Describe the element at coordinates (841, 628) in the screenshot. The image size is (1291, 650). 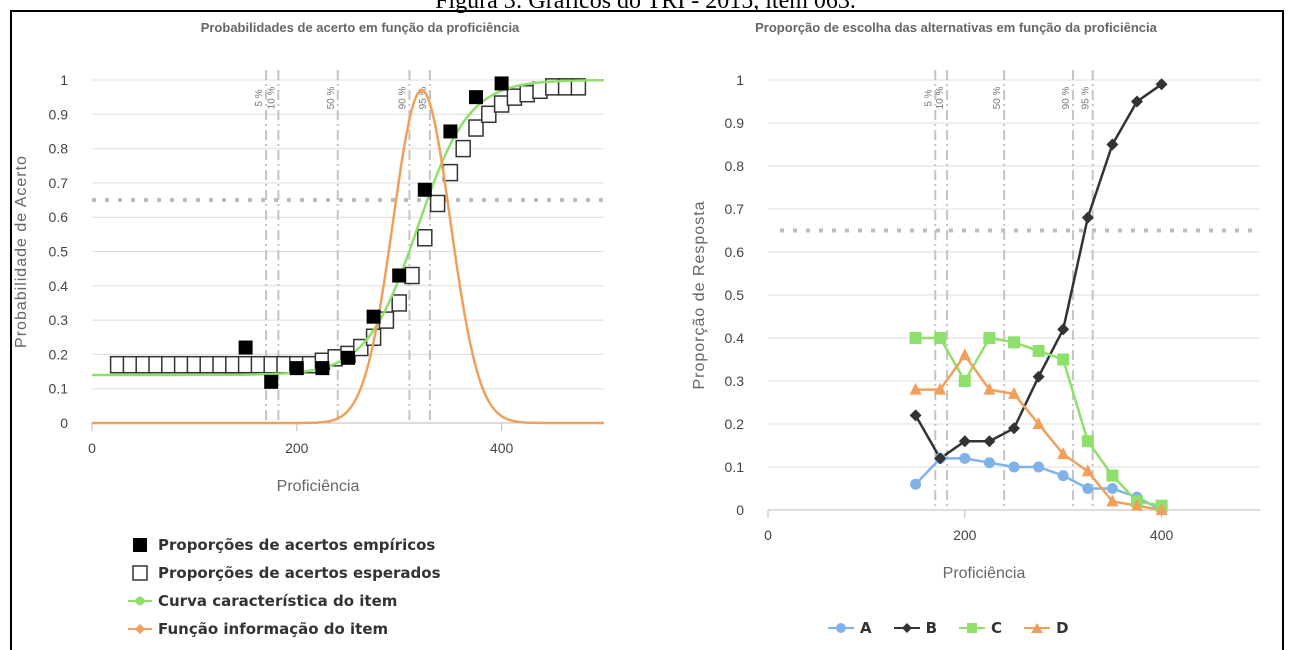
I see `circle-marker-icon` at that location.